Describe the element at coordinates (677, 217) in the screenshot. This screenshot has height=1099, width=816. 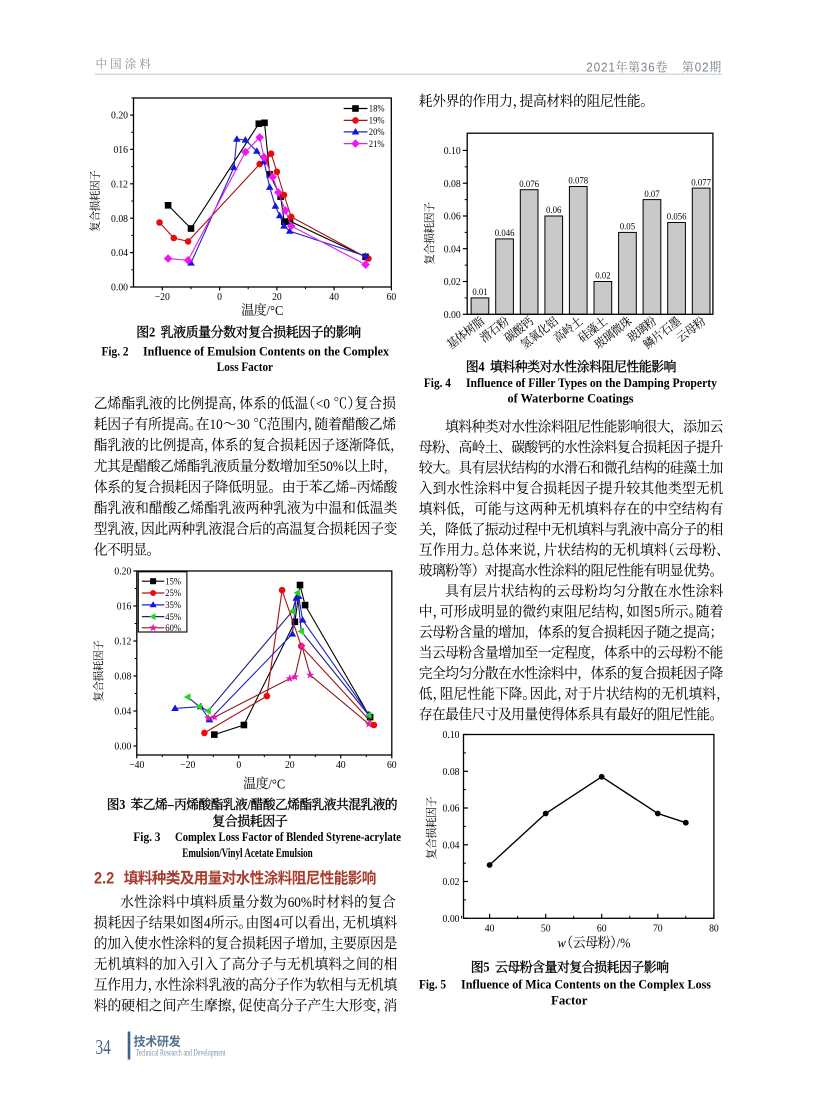
I see `svg-text: 0.056` at that location.